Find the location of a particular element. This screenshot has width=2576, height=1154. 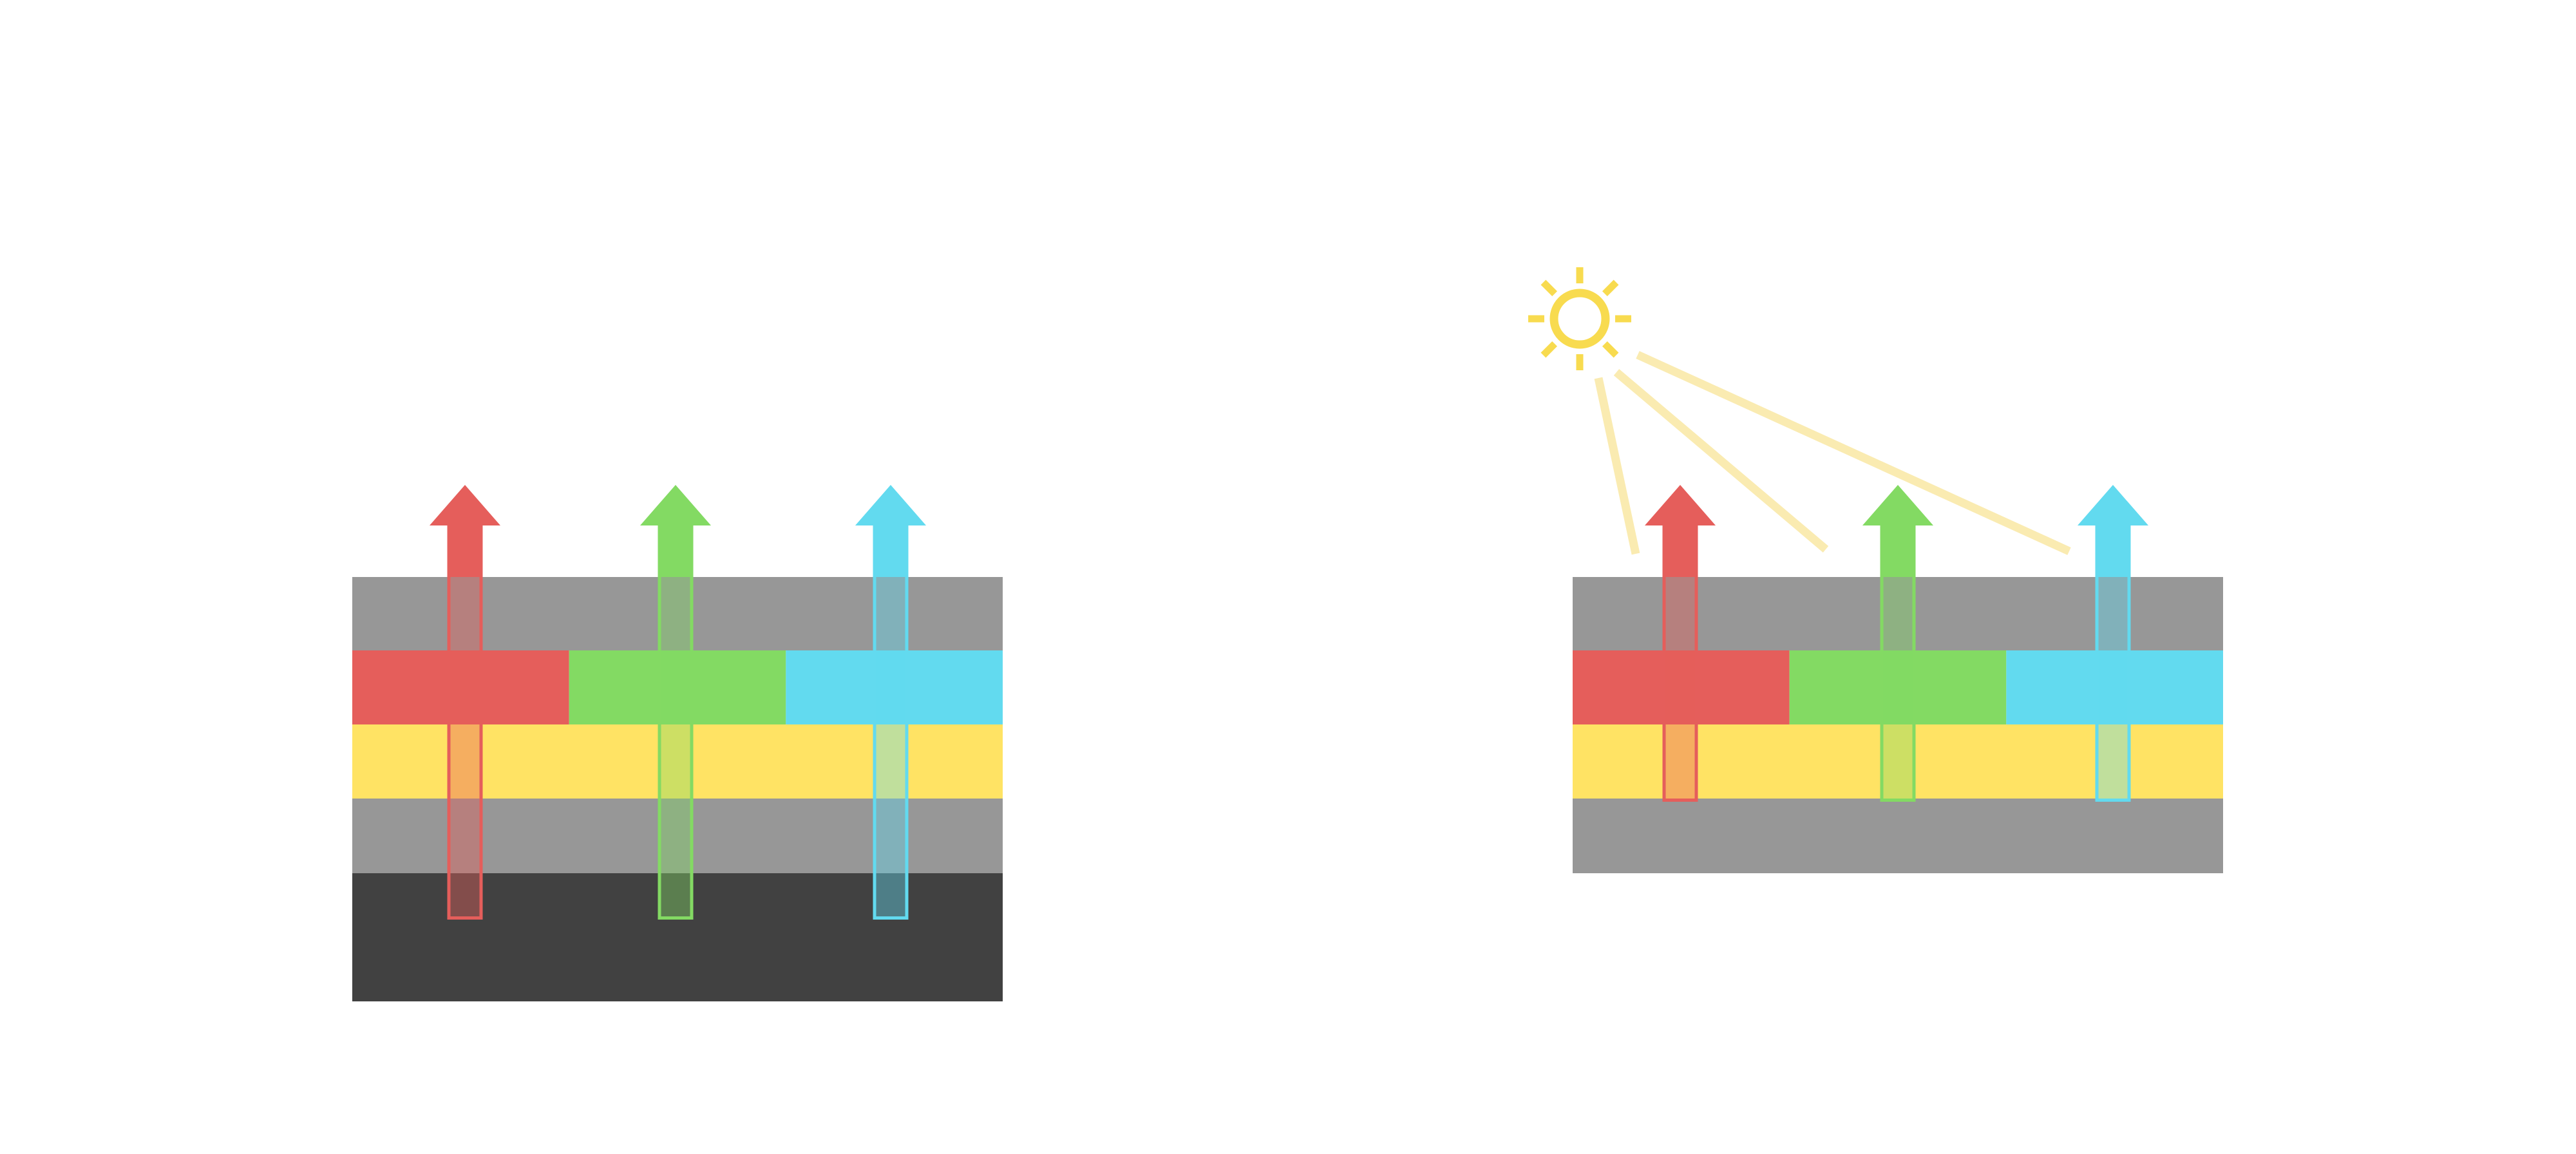

backlit-panel is located at coordinates (678, 743).